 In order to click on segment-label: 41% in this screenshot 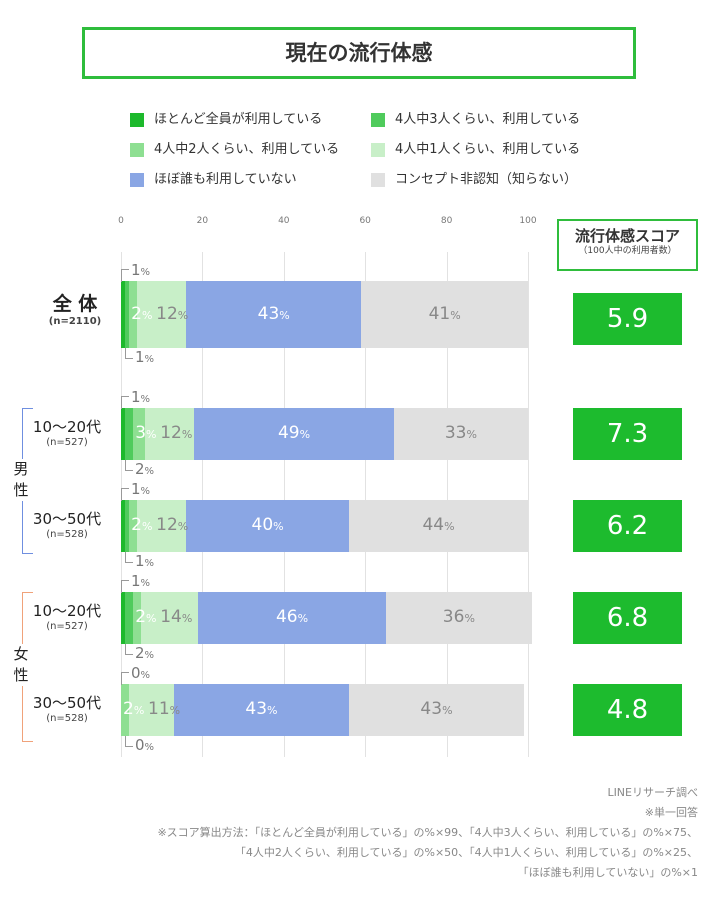, I will do `click(444, 313)`.